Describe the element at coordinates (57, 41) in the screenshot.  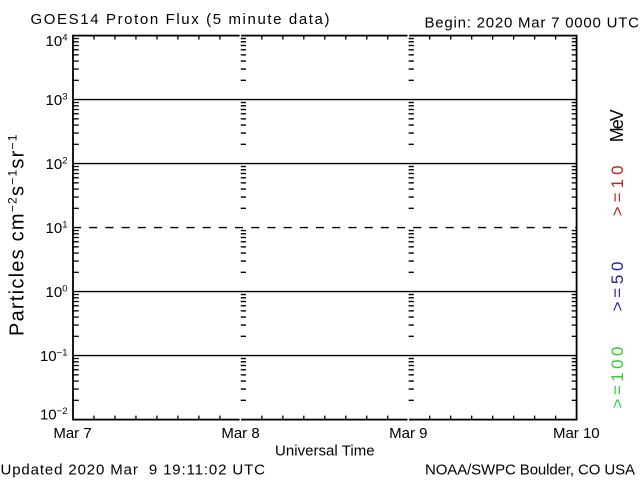
I see `svg-text: 10⁴` at that location.